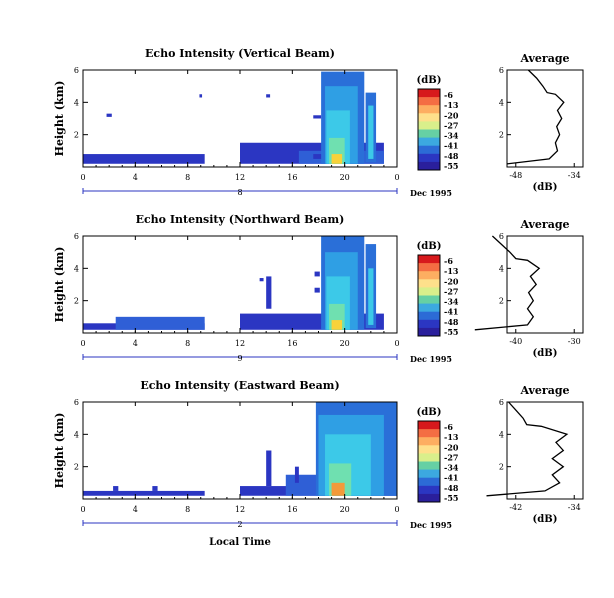 The height and width of the screenshot is (598, 614). Describe the element at coordinates (59, 285) in the screenshot. I see `y-axis-label: Height (km)` at that location.